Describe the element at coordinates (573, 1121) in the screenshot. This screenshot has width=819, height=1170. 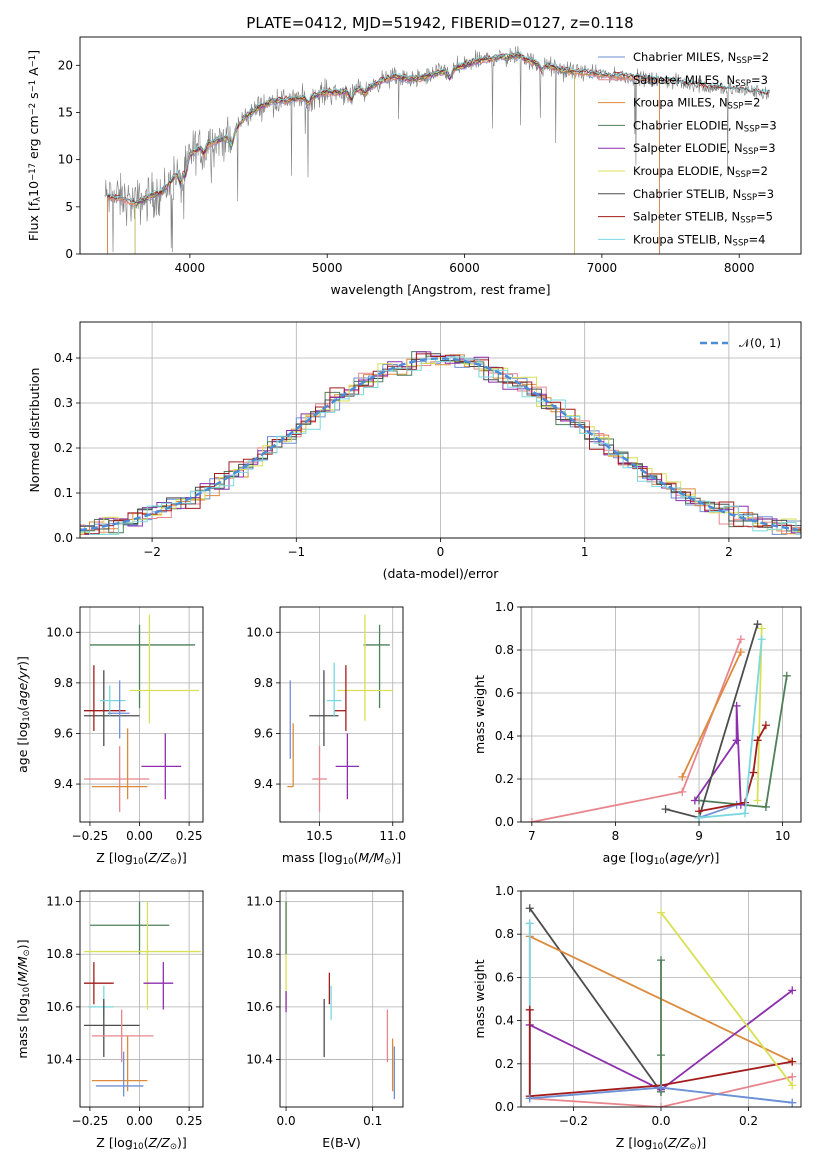
I see `x-tick-label: −0.2` at that location.